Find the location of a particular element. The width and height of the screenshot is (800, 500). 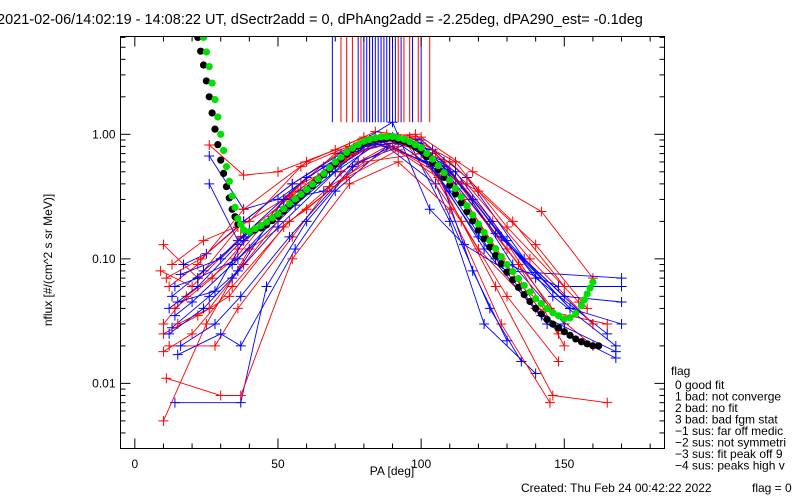

flag-value: flag = 0 is located at coordinates (772, 488).